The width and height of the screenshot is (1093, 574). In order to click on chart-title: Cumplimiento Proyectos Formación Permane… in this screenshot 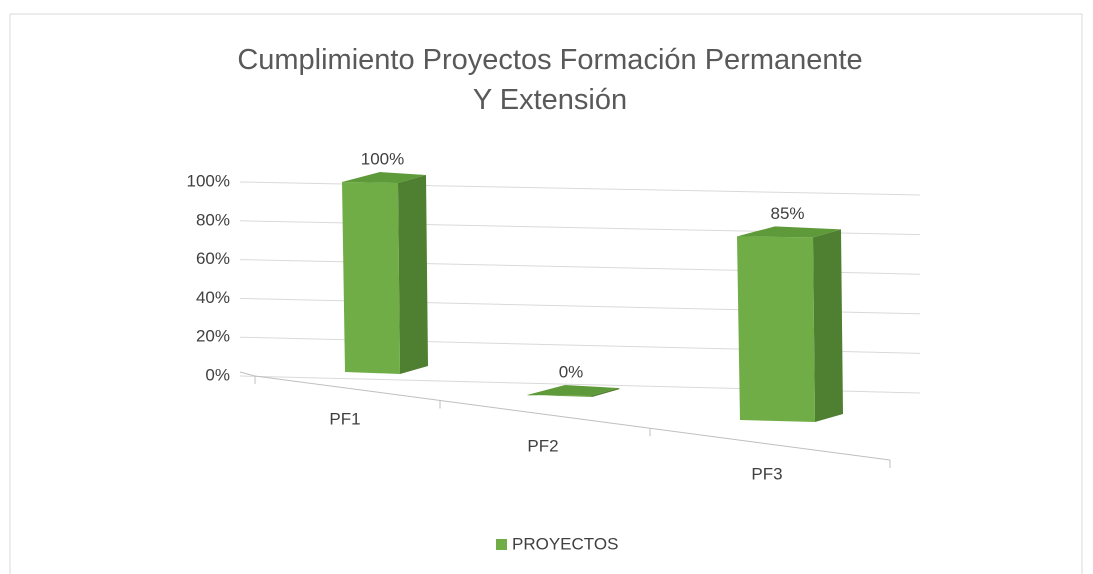, I will do `click(550, 80)`.